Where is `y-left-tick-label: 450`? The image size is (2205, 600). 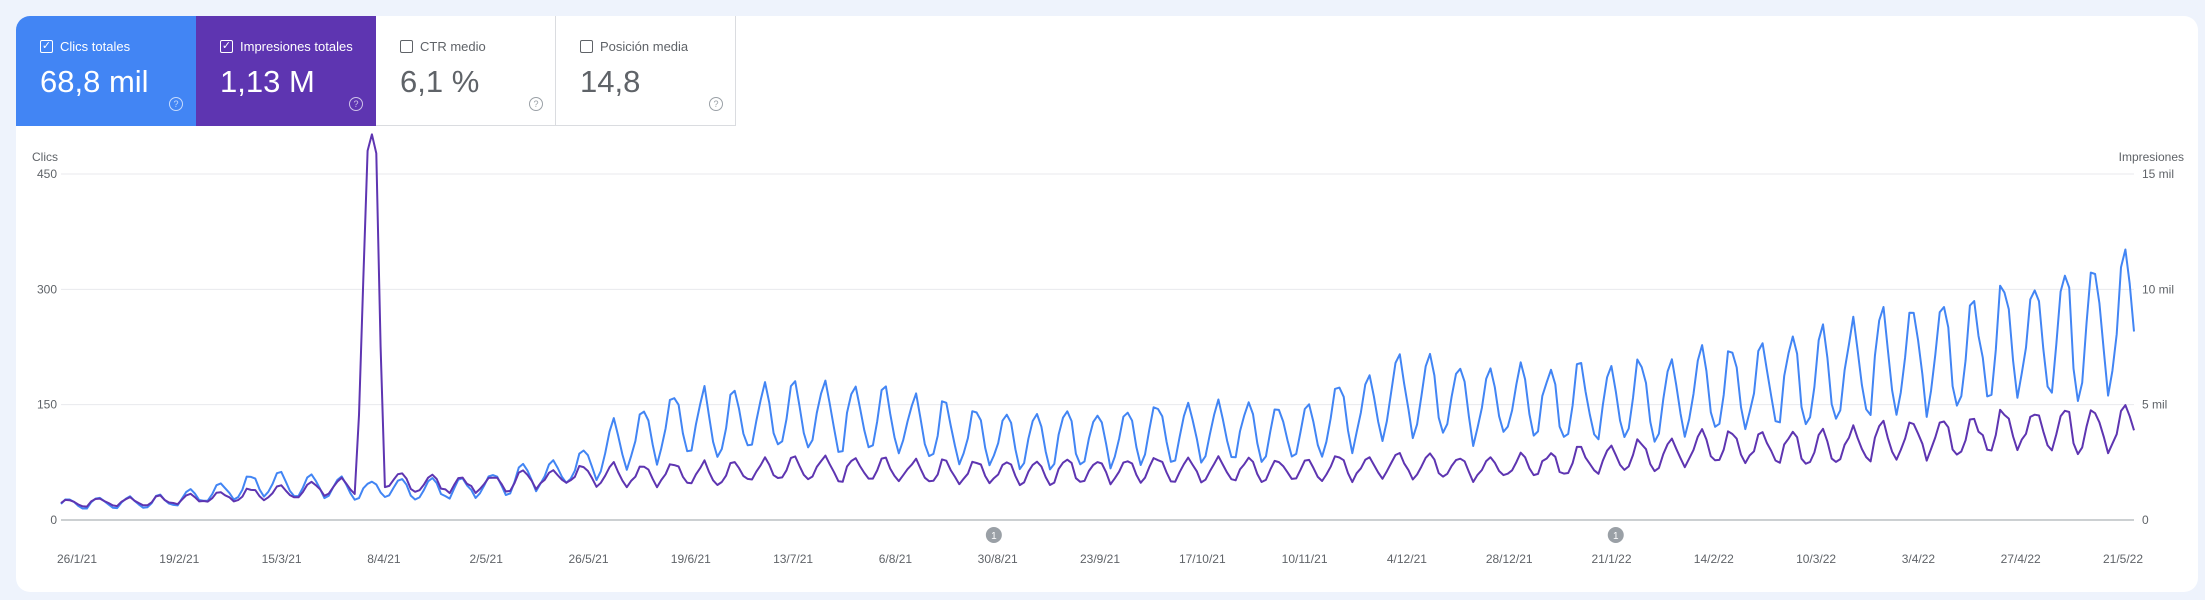
y-left-tick-label: 450 is located at coordinates (47, 174).